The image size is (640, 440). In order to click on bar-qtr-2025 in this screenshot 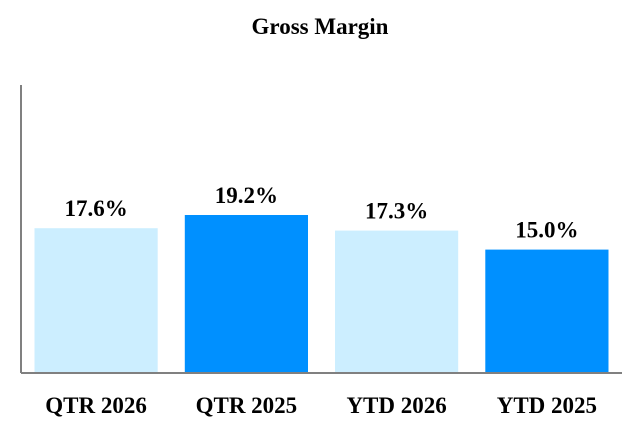, I will do `click(246, 294)`.